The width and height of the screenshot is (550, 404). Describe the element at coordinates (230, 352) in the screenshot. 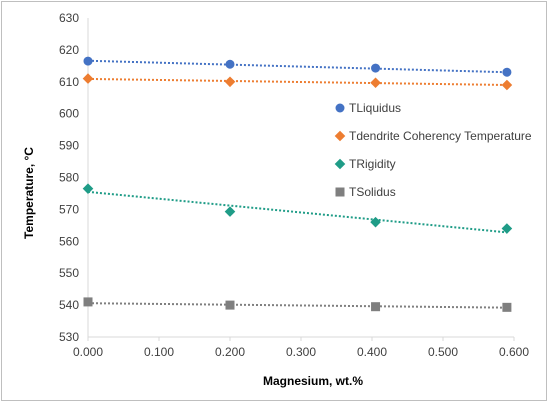

I see `x-tick-label: 0.200` at that location.